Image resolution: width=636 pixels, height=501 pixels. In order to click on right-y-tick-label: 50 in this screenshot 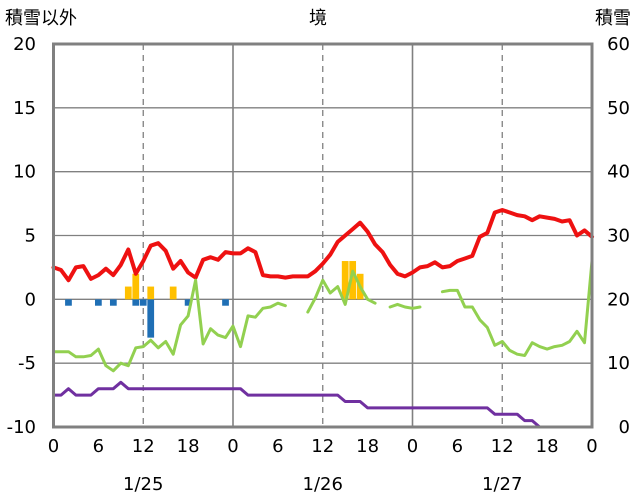, I will do `click(618, 108)`.